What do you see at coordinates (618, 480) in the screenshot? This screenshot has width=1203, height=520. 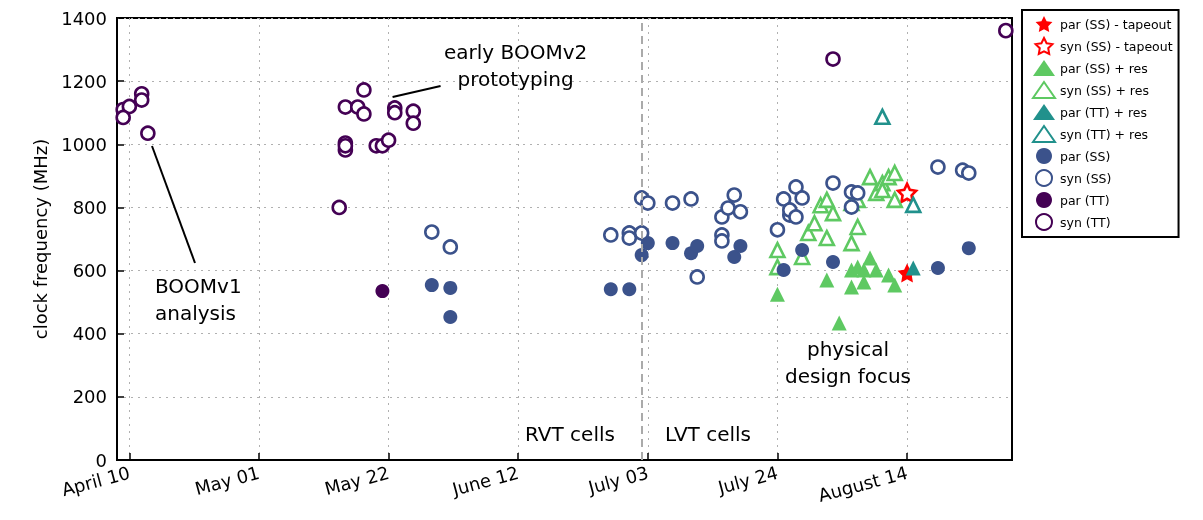 I see `x-tick-label: July 03` at bounding box center [618, 480].